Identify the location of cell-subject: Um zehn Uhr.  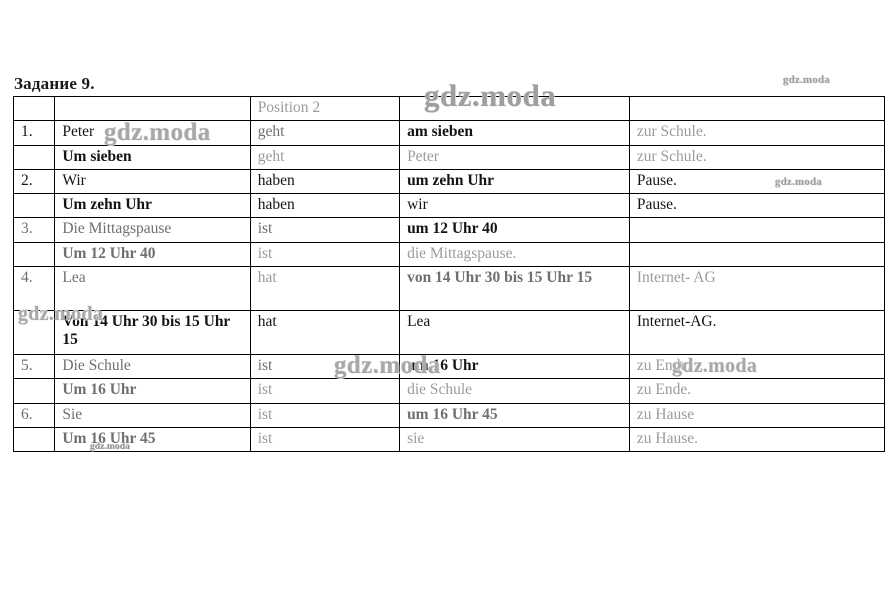
(152, 206).